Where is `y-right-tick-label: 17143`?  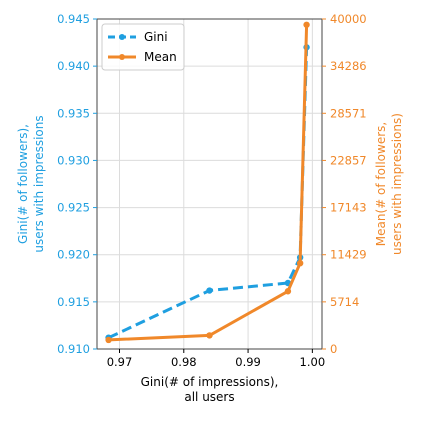
y-right-tick-label: 17143 is located at coordinates (348, 208).